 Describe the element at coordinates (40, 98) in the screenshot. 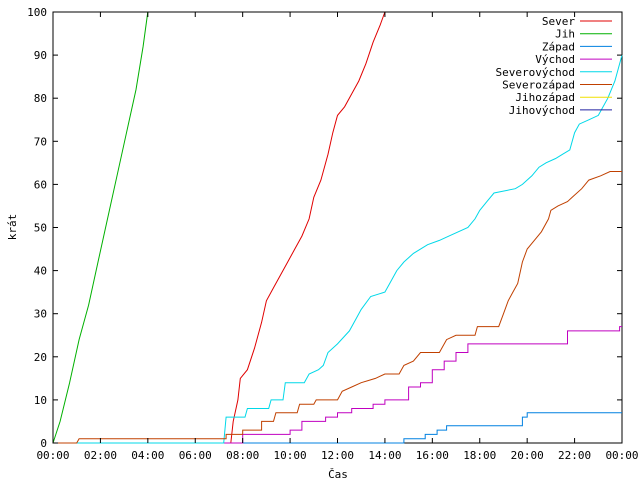

I see `y-tick-label: 80` at that location.